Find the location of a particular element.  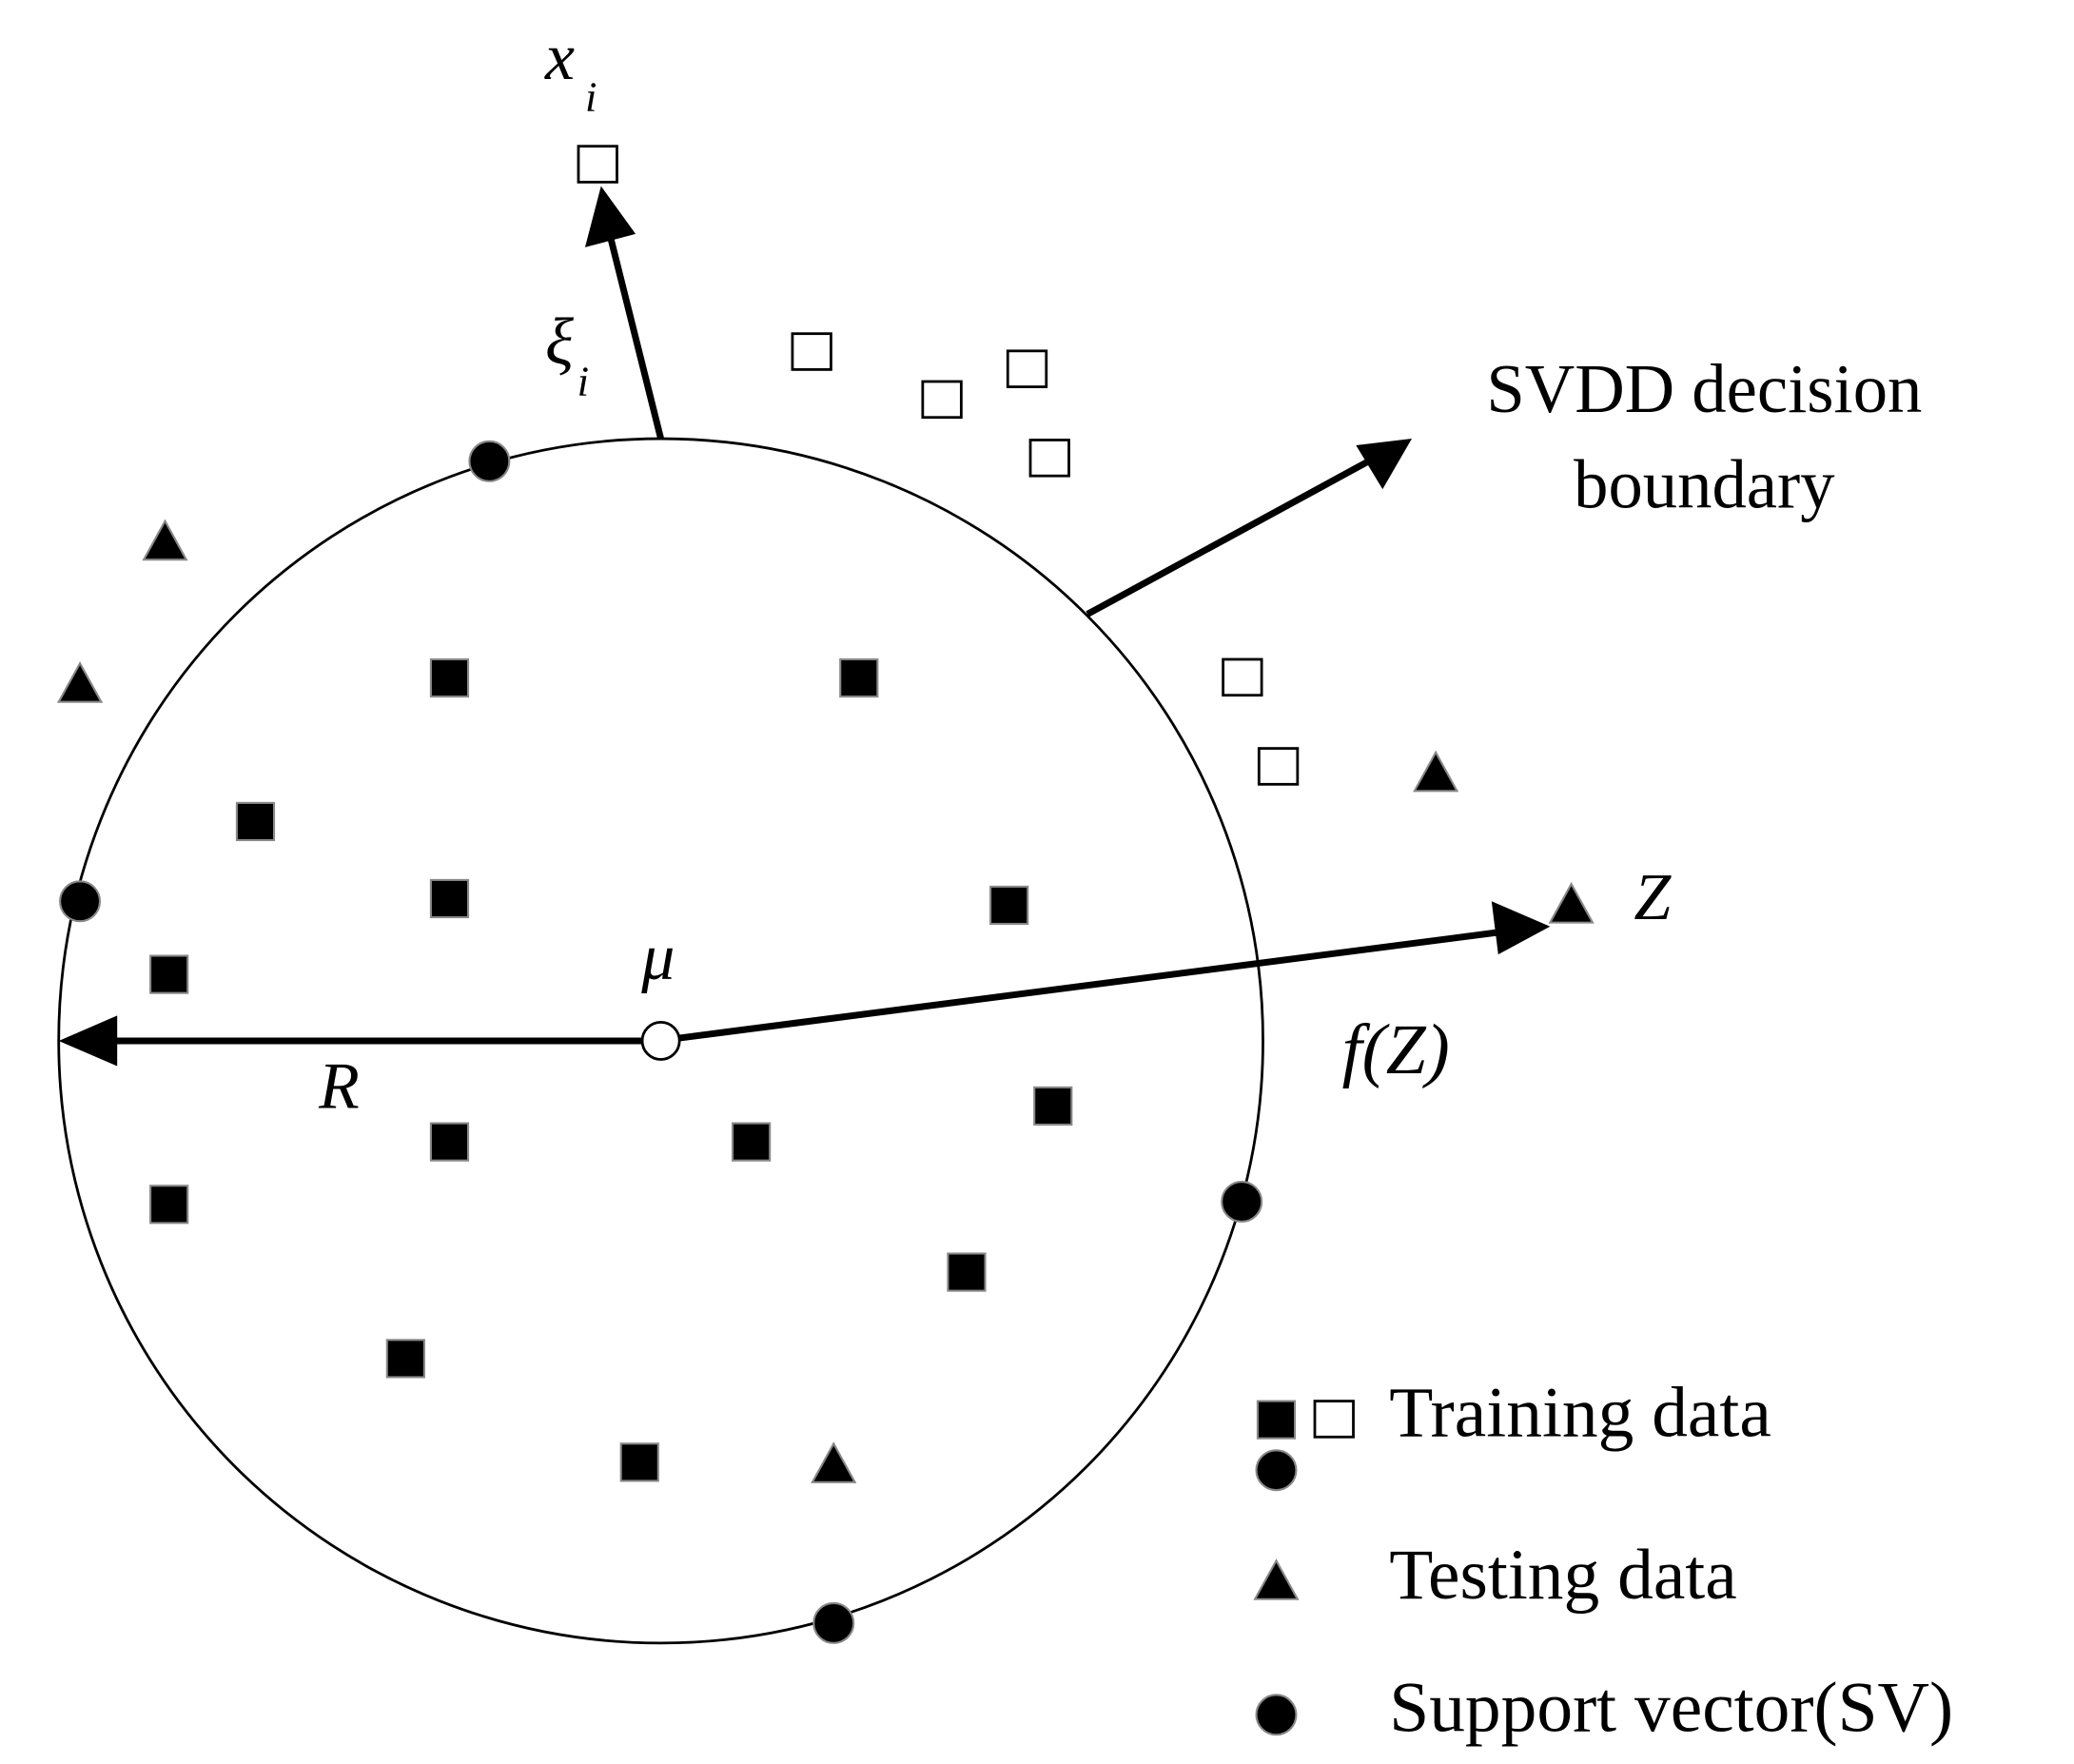

center-point is located at coordinates (660, 1041).